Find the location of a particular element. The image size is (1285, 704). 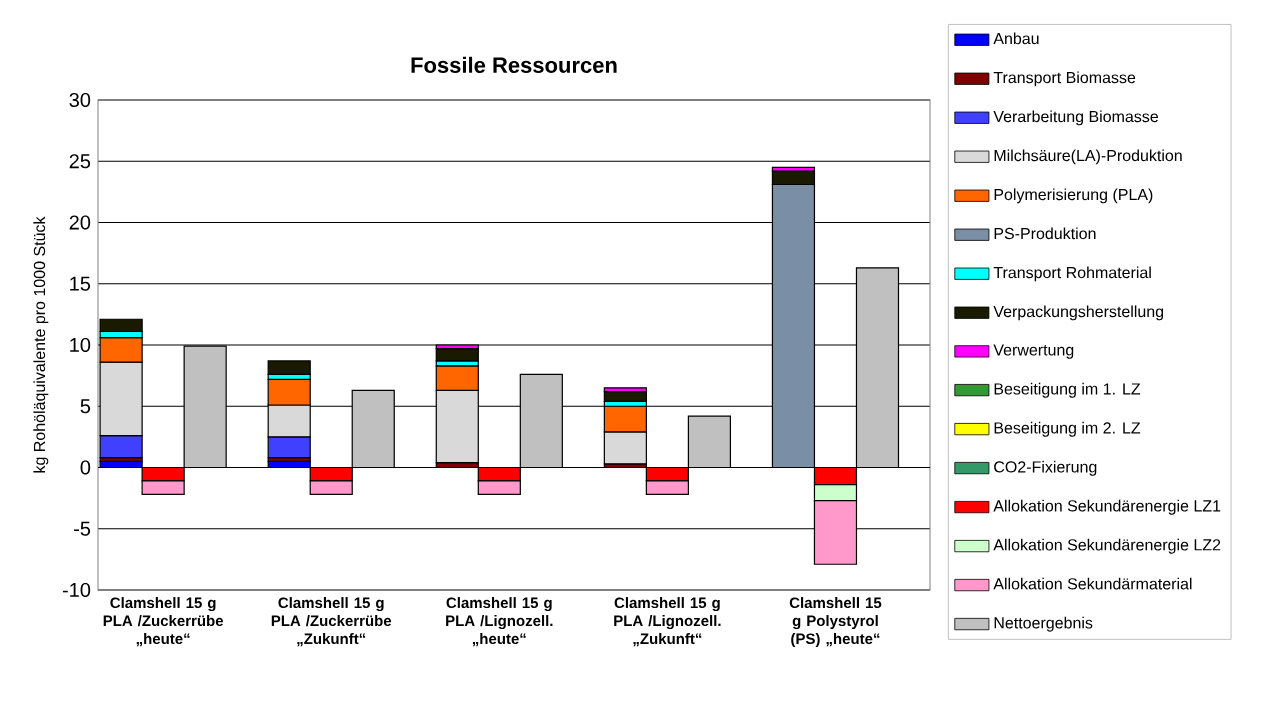

y-tick-label: 0 is located at coordinates (85, 467).